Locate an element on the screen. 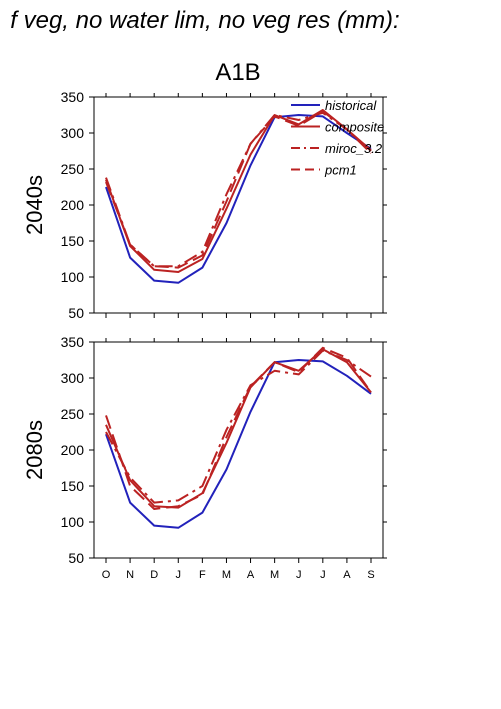  x-tick-label: D is located at coordinates (154, 575).